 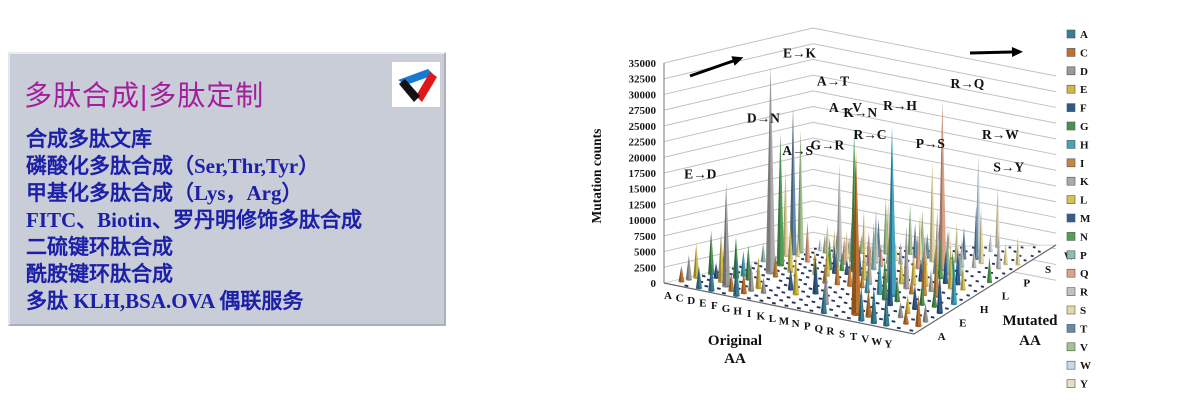 What do you see at coordinates (860, 244) in the screenshot?
I see `cone-G-V` at bounding box center [860, 244].